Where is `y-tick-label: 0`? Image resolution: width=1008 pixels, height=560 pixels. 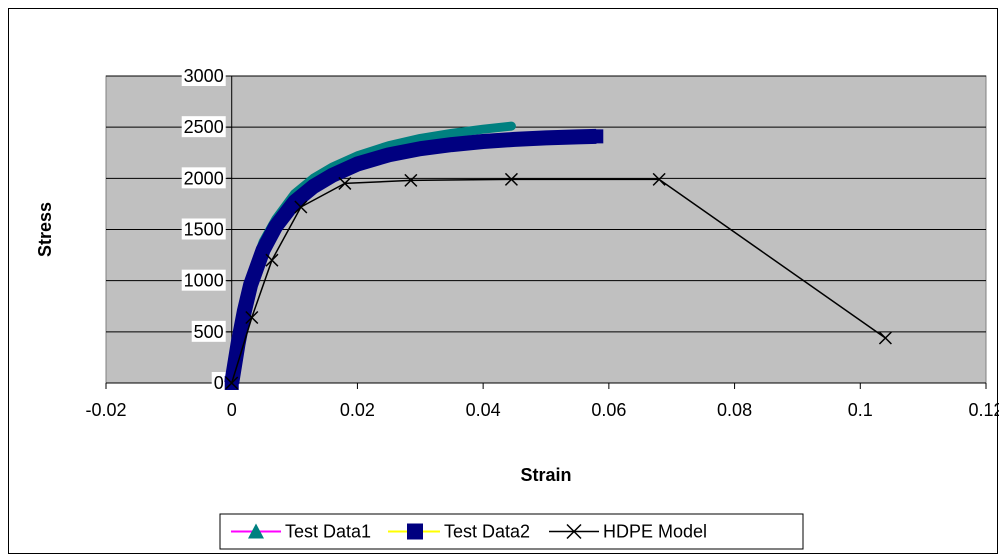 y-tick-label: 0 is located at coordinates (219, 383).